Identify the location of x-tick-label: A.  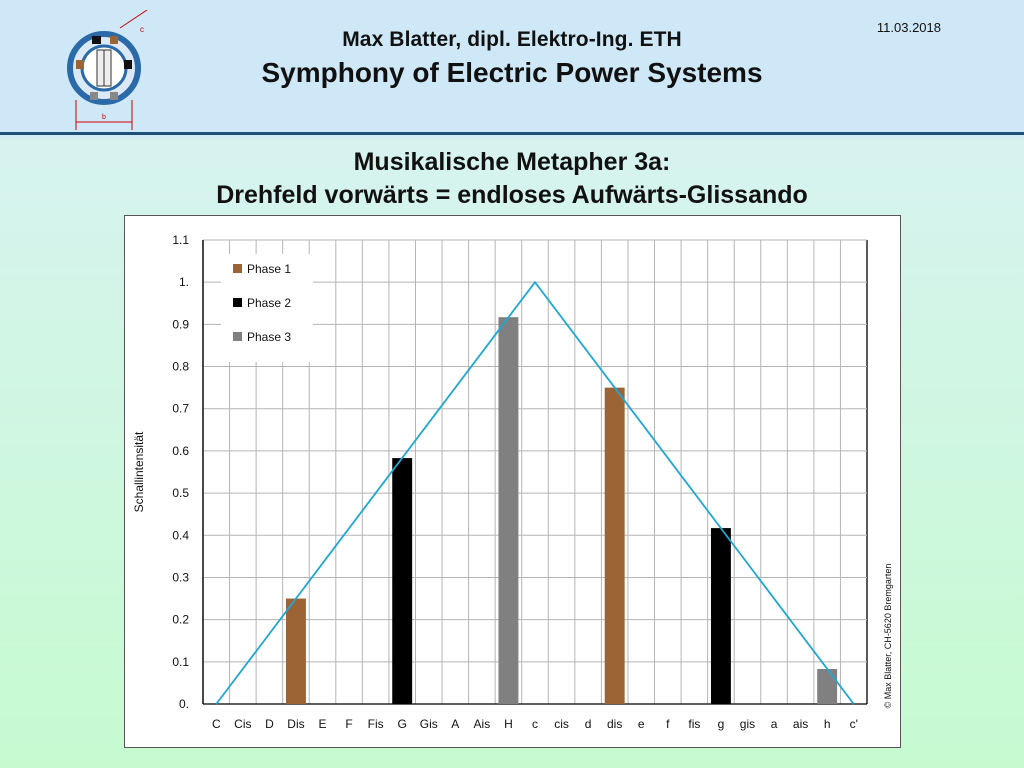
(455, 724).